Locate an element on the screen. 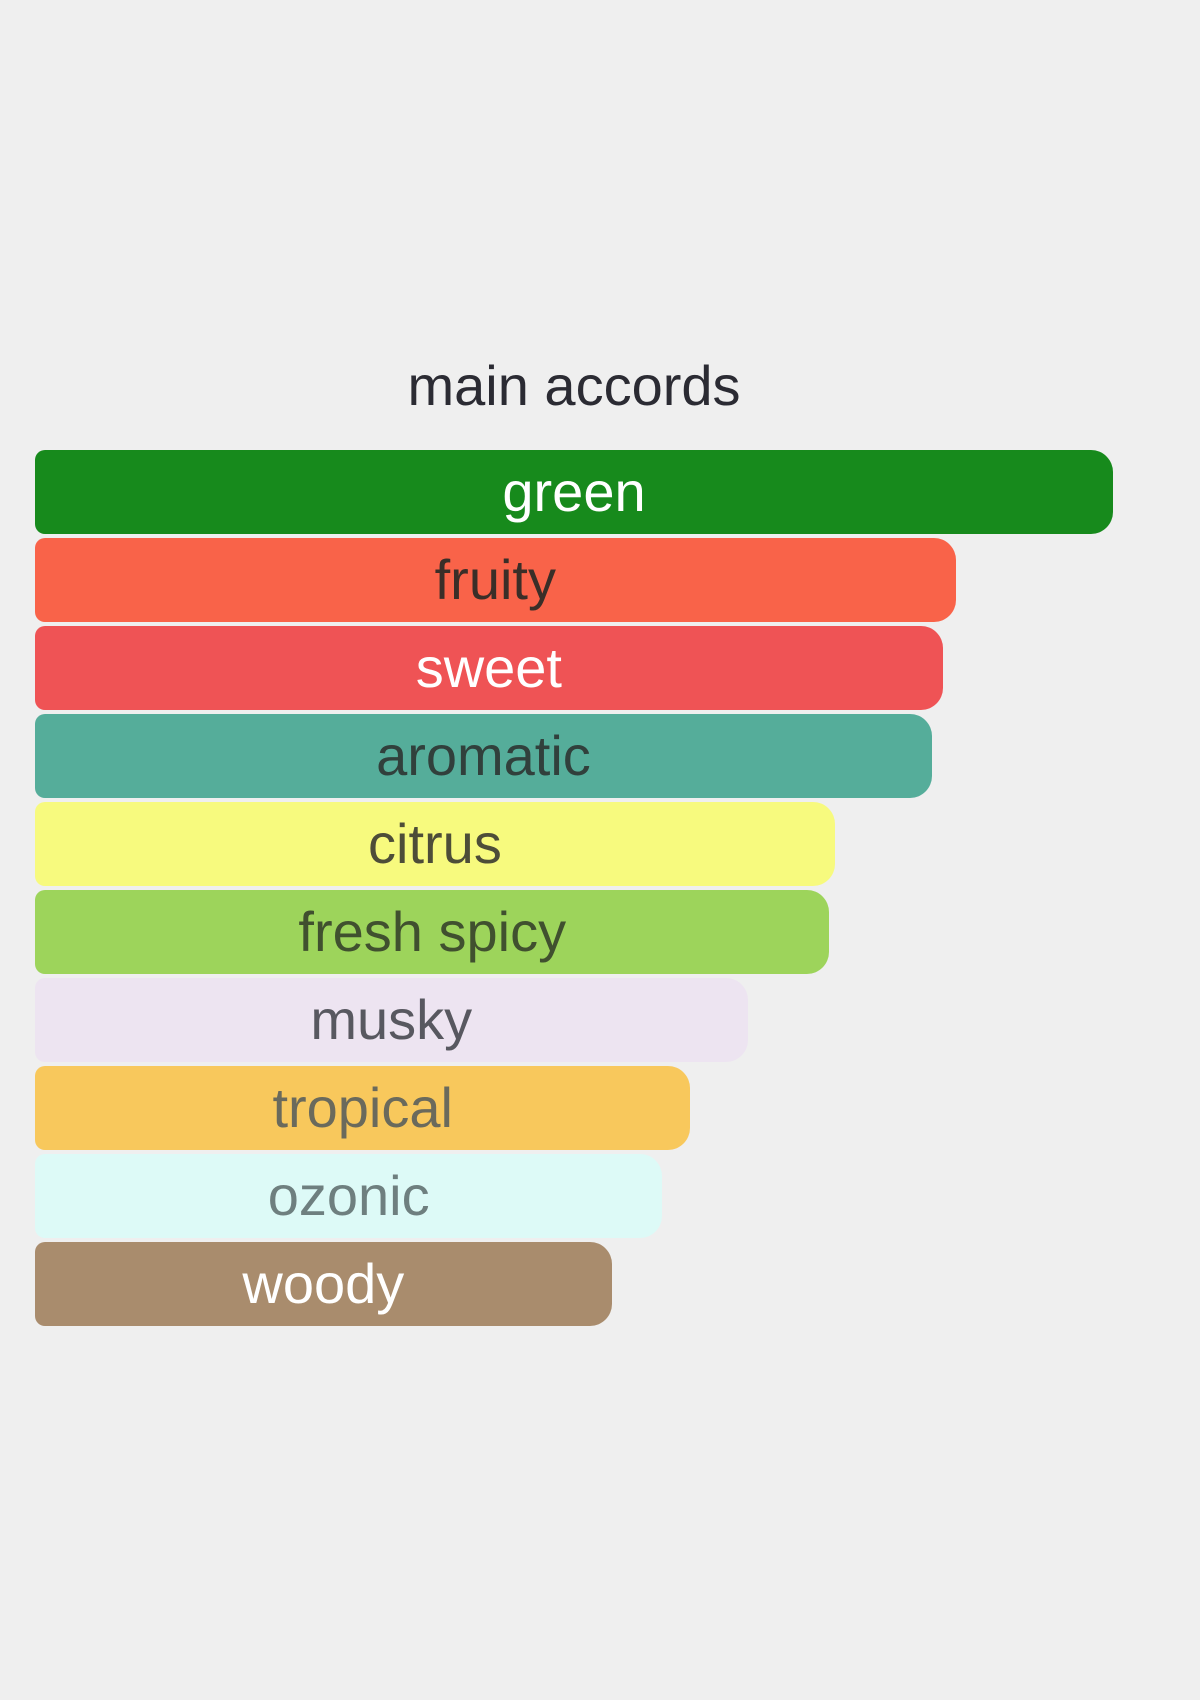  chart-title: main accords is located at coordinates (574, 385).